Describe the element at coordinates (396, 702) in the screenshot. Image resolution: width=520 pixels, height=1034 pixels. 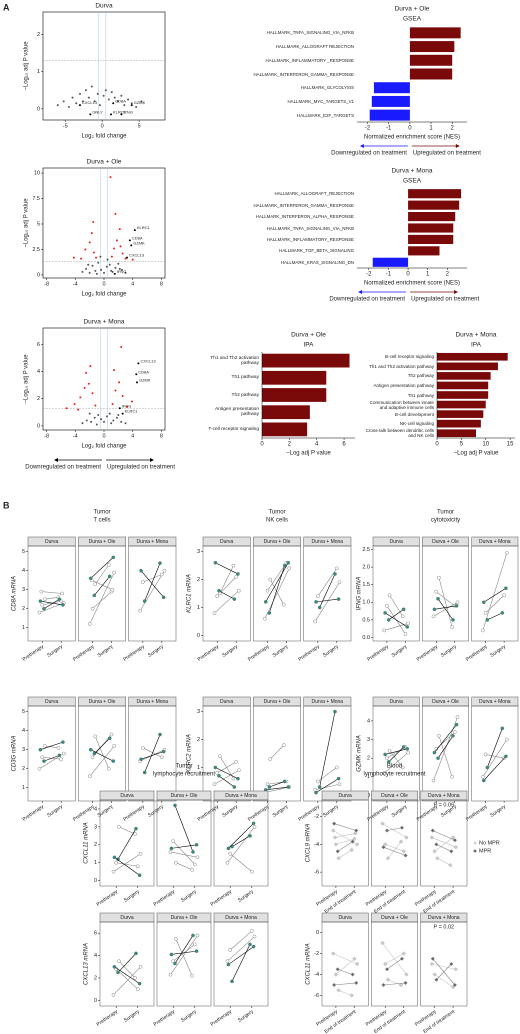
I see `facet-label: Durva` at that location.